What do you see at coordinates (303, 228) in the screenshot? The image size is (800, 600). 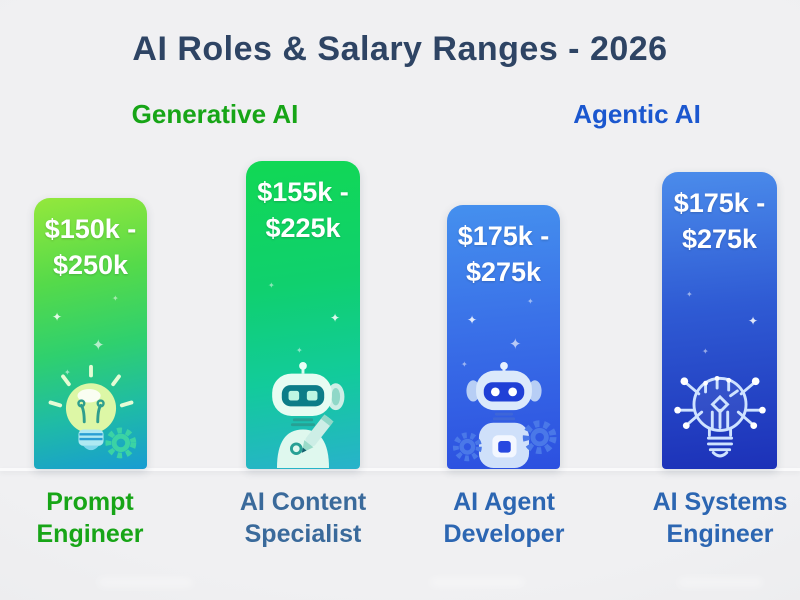 I see `salary-line2: $225k` at bounding box center [303, 228].